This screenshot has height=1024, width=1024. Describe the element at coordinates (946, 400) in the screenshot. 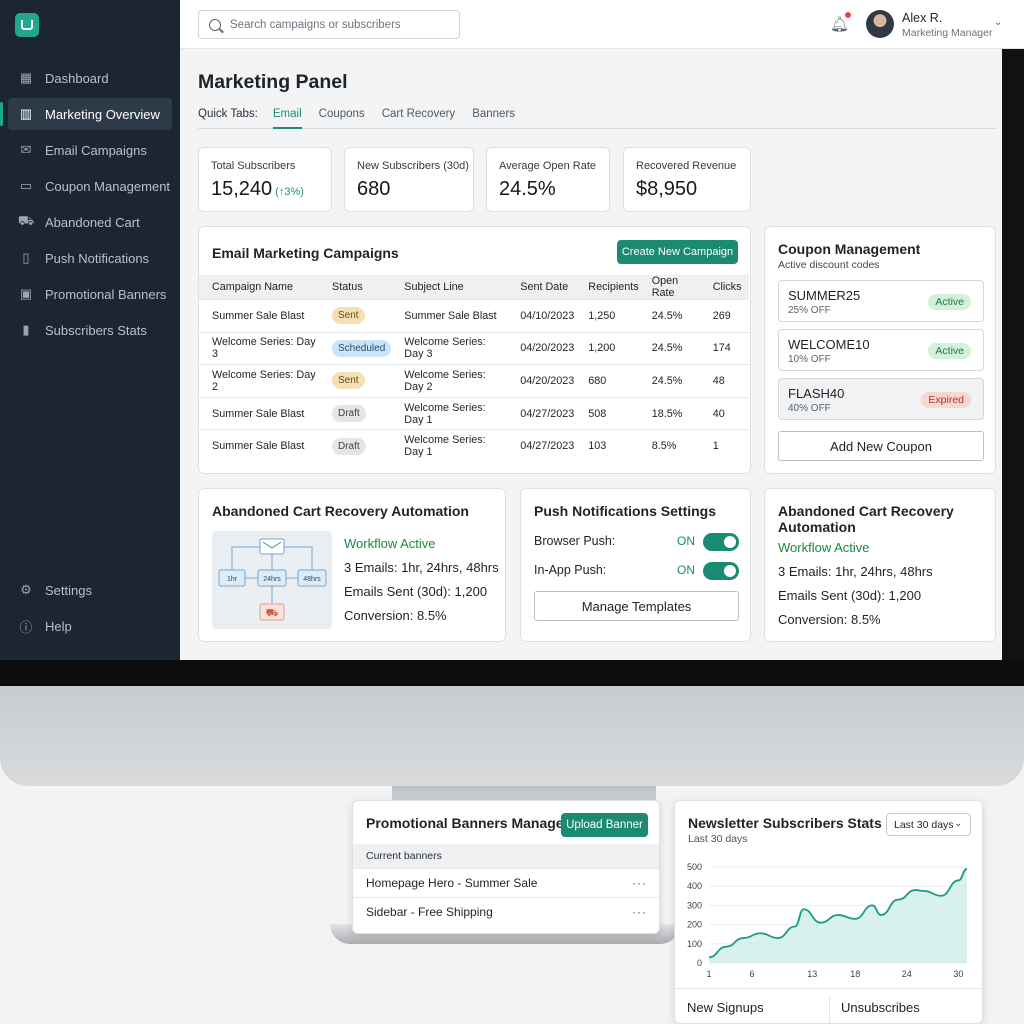

I see `status-badge: Expired` at that location.